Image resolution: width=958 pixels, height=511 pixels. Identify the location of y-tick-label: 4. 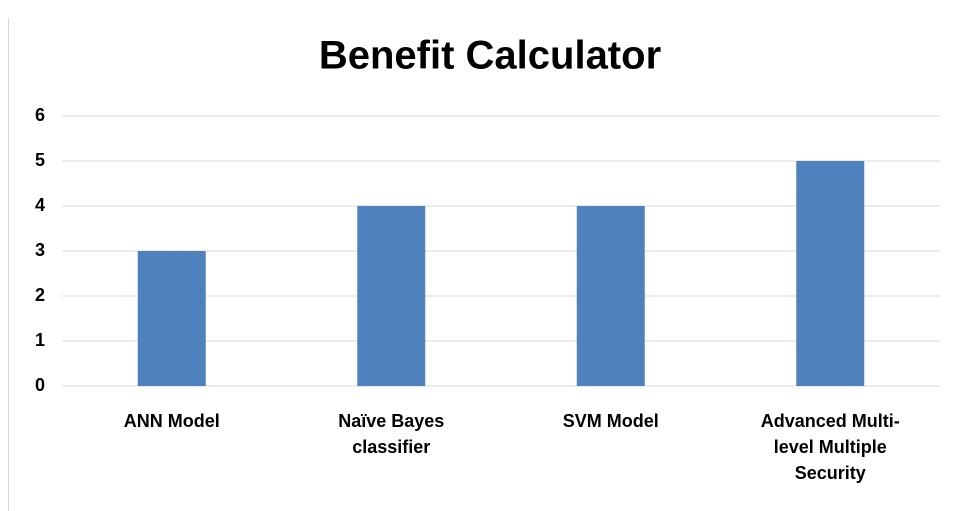
(40, 205).